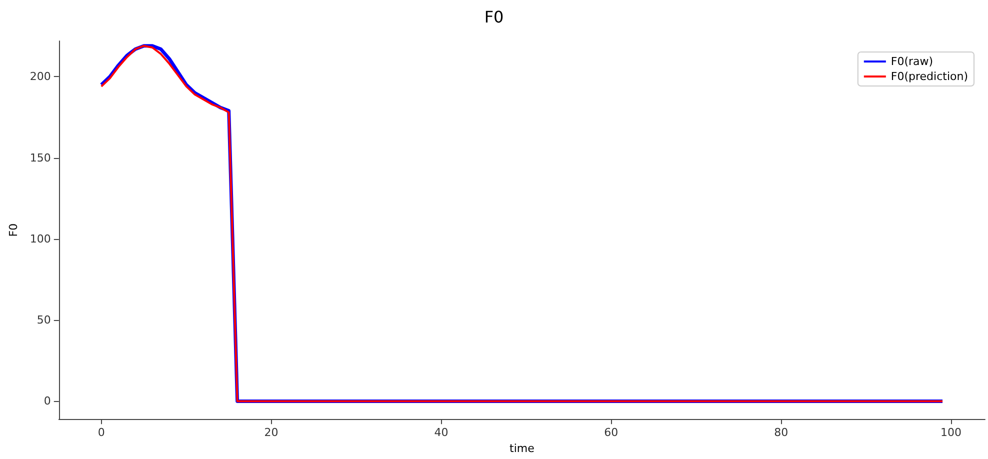 The image size is (988, 459). What do you see at coordinates (494, 17) in the screenshot?
I see `chart-title: F0` at bounding box center [494, 17].